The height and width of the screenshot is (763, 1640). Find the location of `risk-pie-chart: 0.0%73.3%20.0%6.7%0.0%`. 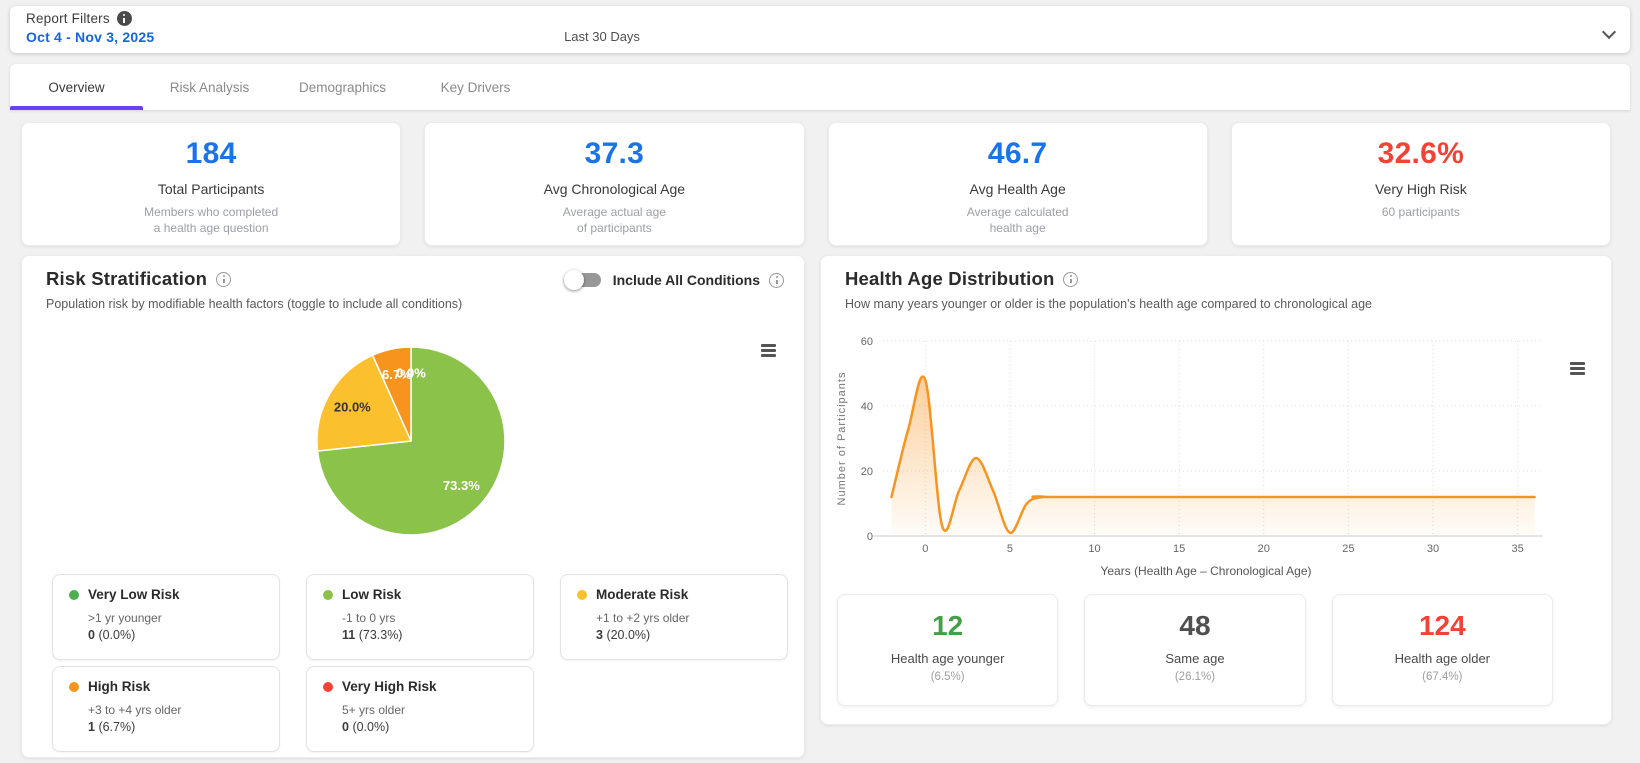

risk-pie-chart: 0.0%73.3%20.0%6.7%0.0% is located at coordinates (411, 441).